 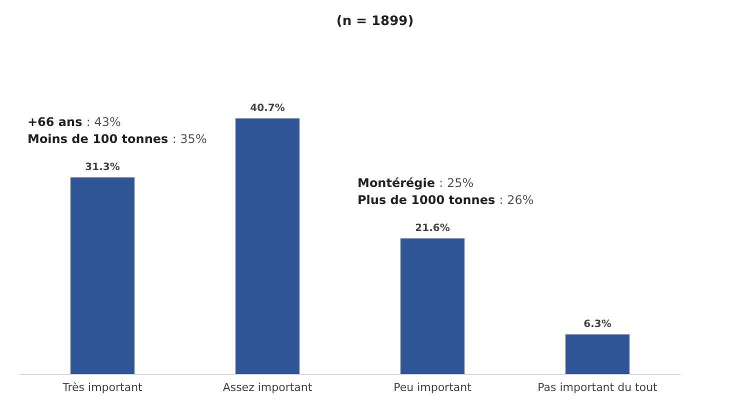 I want to click on x-tick-label: Assez important, so click(x=267, y=387).